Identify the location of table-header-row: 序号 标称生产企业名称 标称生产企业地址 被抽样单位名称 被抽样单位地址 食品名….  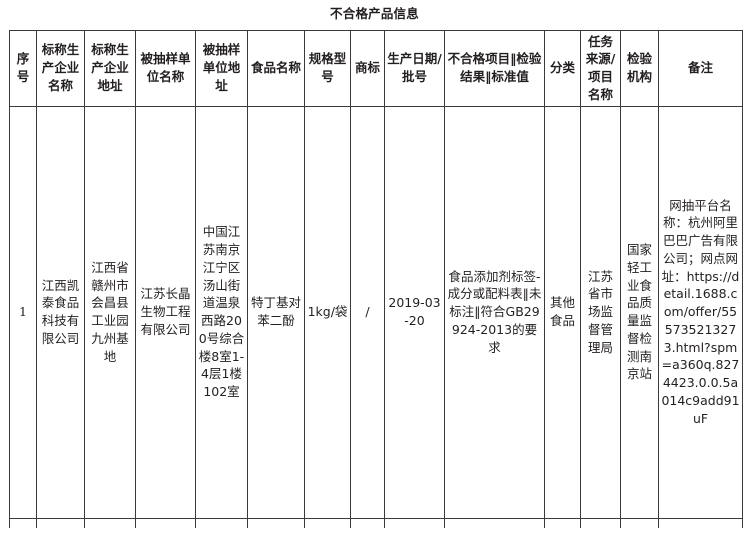
(376, 68).